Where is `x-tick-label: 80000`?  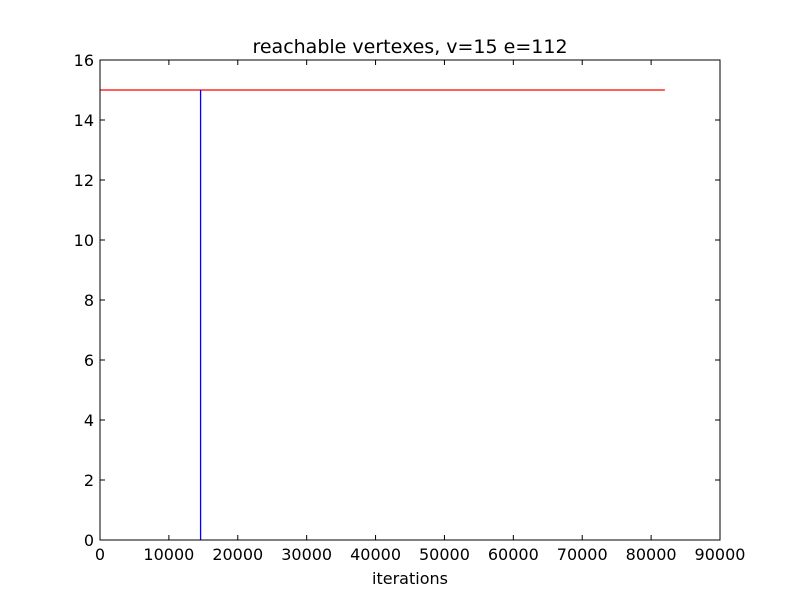 x-tick-label: 80000 is located at coordinates (651, 554).